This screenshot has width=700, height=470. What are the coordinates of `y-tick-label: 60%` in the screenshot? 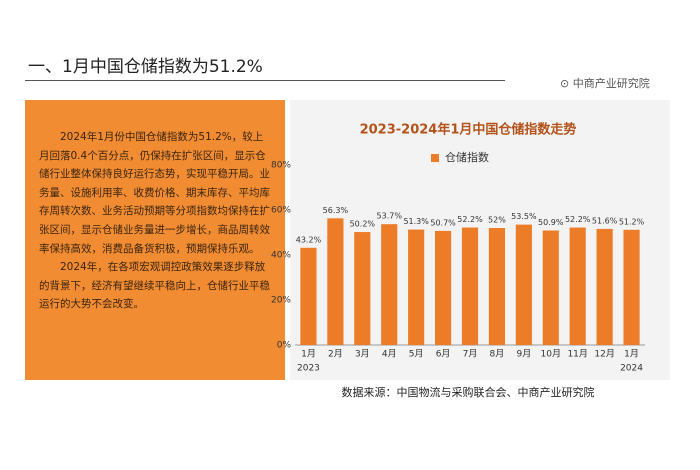 It's located at (281, 211).